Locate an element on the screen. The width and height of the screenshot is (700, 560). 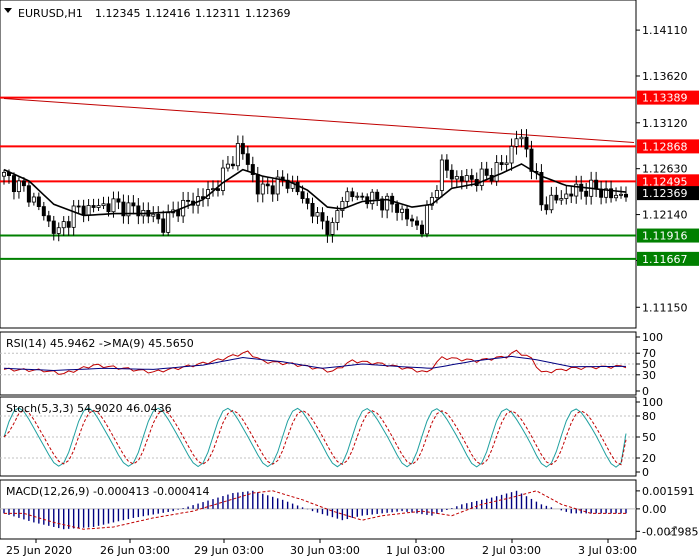
macd-tick-label: -0.001985 is located at coordinates (670, 531).